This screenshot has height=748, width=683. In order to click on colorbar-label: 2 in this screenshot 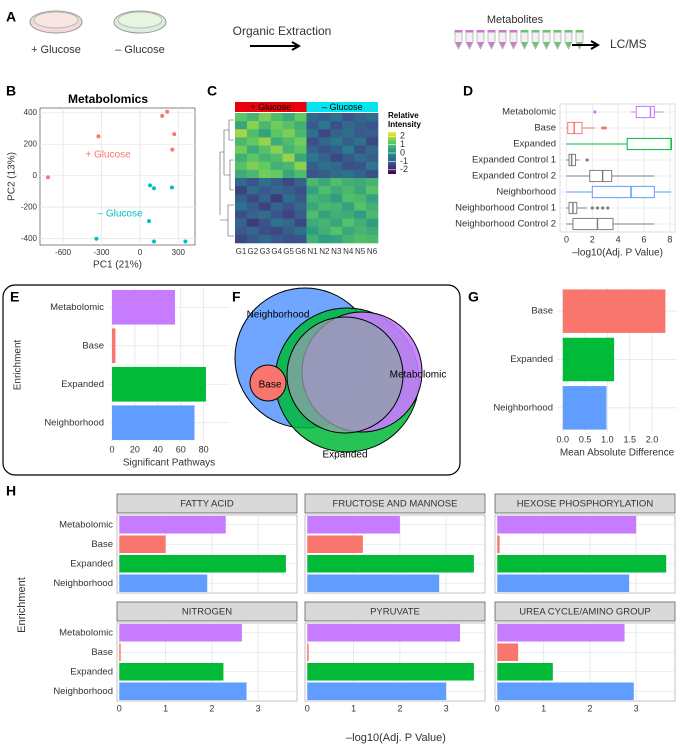, I will do `click(402, 136)`.